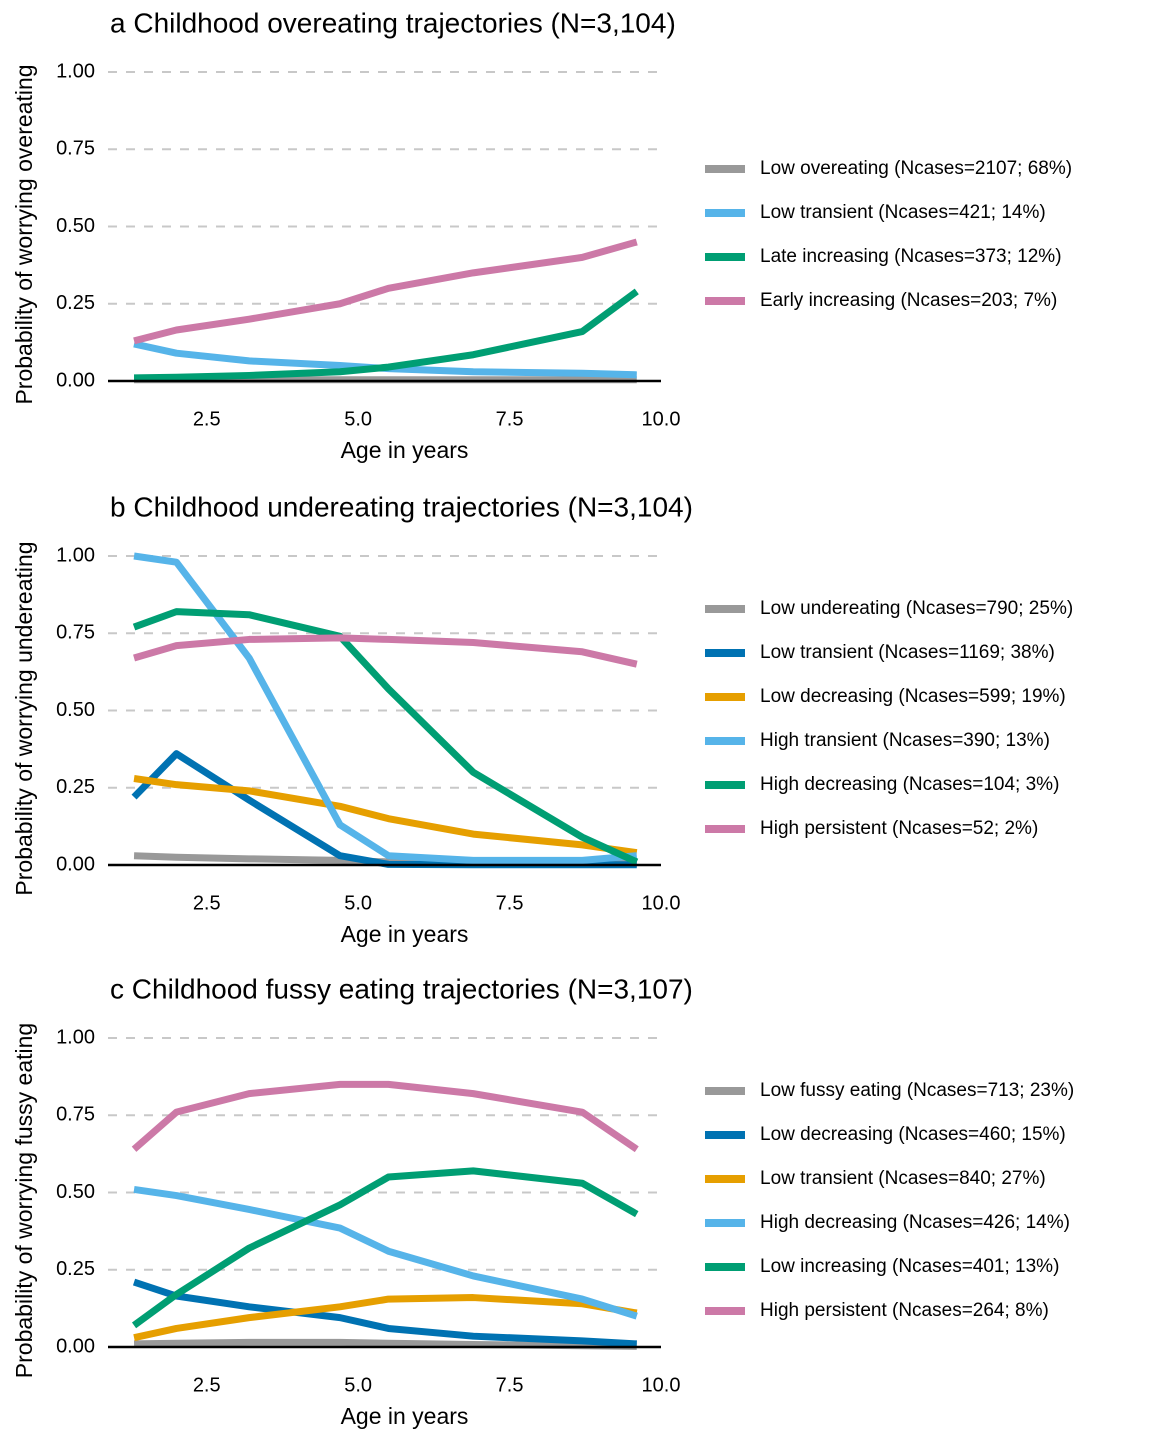 The image size is (1154, 1432). What do you see at coordinates (908, 300) in the screenshot?
I see `legend-label: Early increasing (Ncases=203; 7%)` at bounding box center [908, 300].